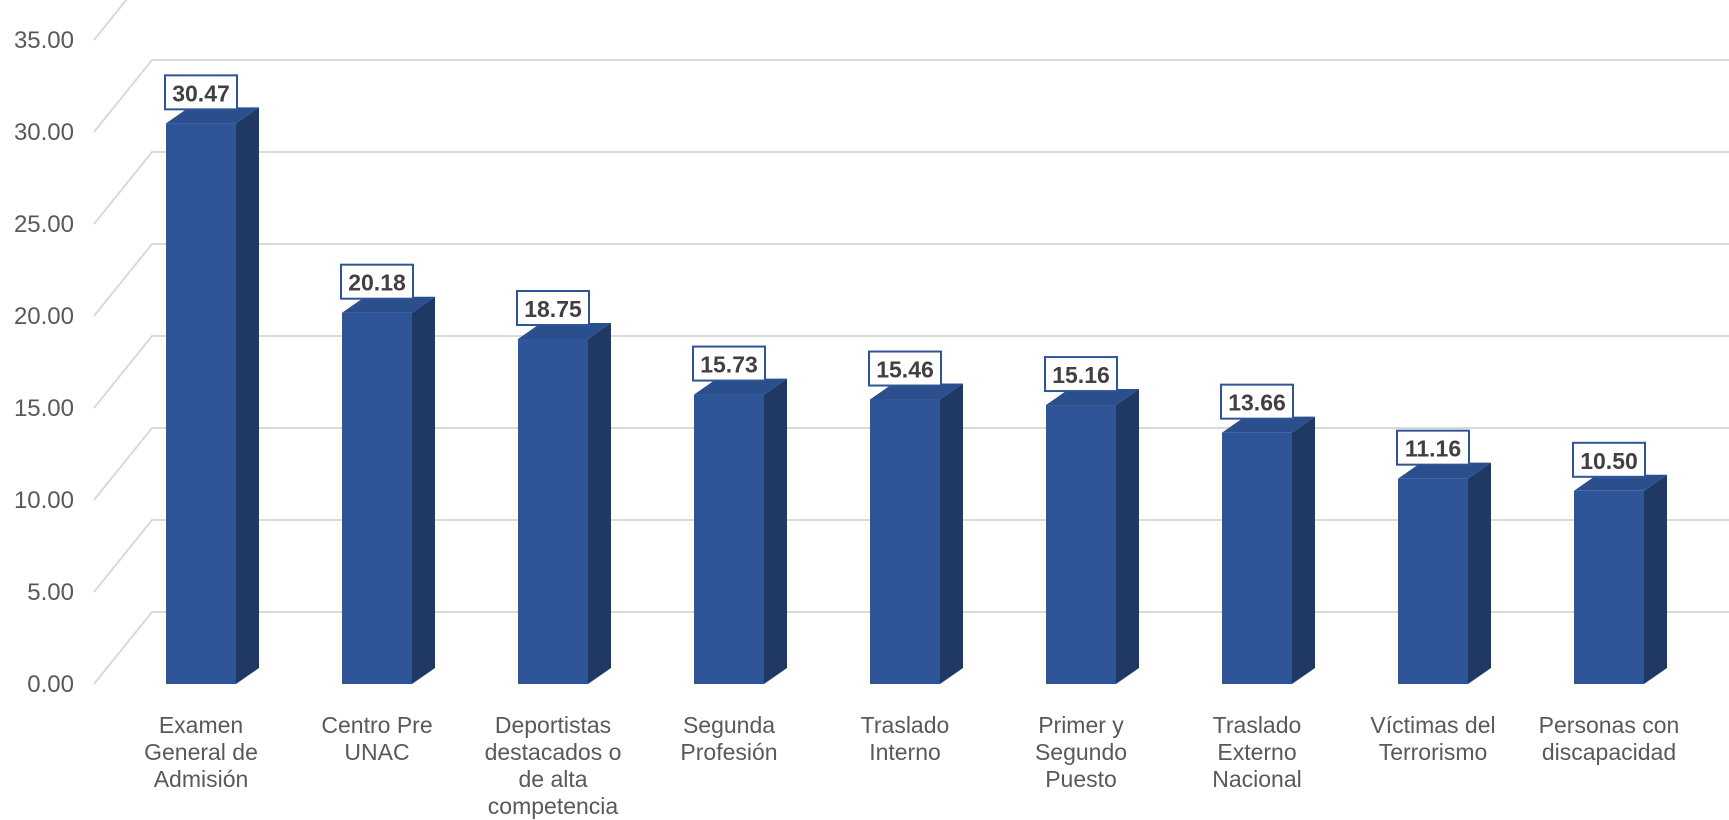 This screenshot has width=1729, height=820. I want to click on category-label-line: Deportistas, so click(553, 725).